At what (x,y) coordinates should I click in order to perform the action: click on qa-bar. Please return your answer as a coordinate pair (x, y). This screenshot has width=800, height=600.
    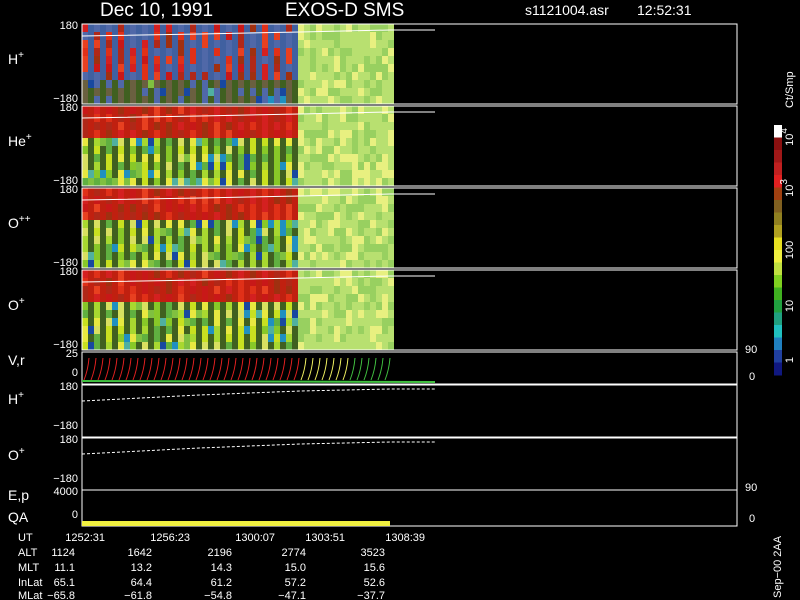
    Looking at the image, I should click on (236, 523).